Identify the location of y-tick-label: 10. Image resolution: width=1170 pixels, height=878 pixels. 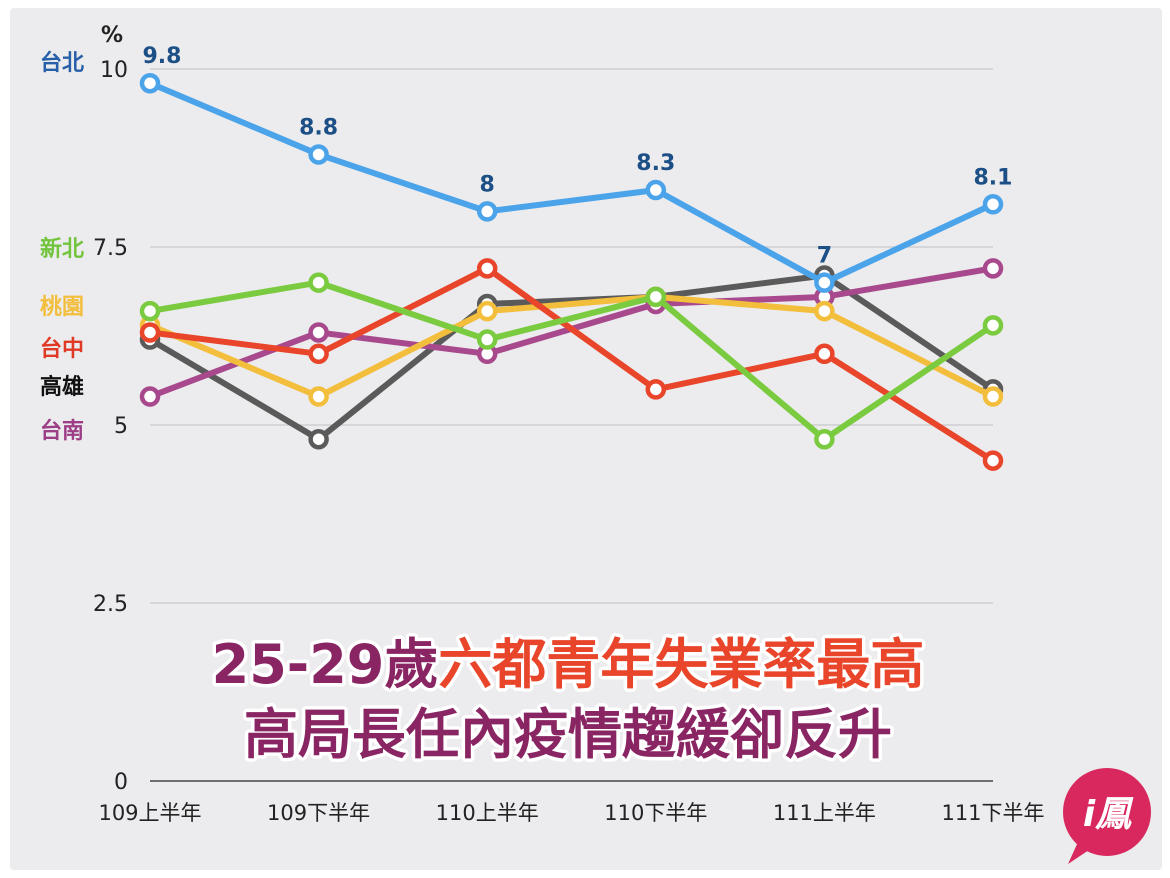
(114, 70).